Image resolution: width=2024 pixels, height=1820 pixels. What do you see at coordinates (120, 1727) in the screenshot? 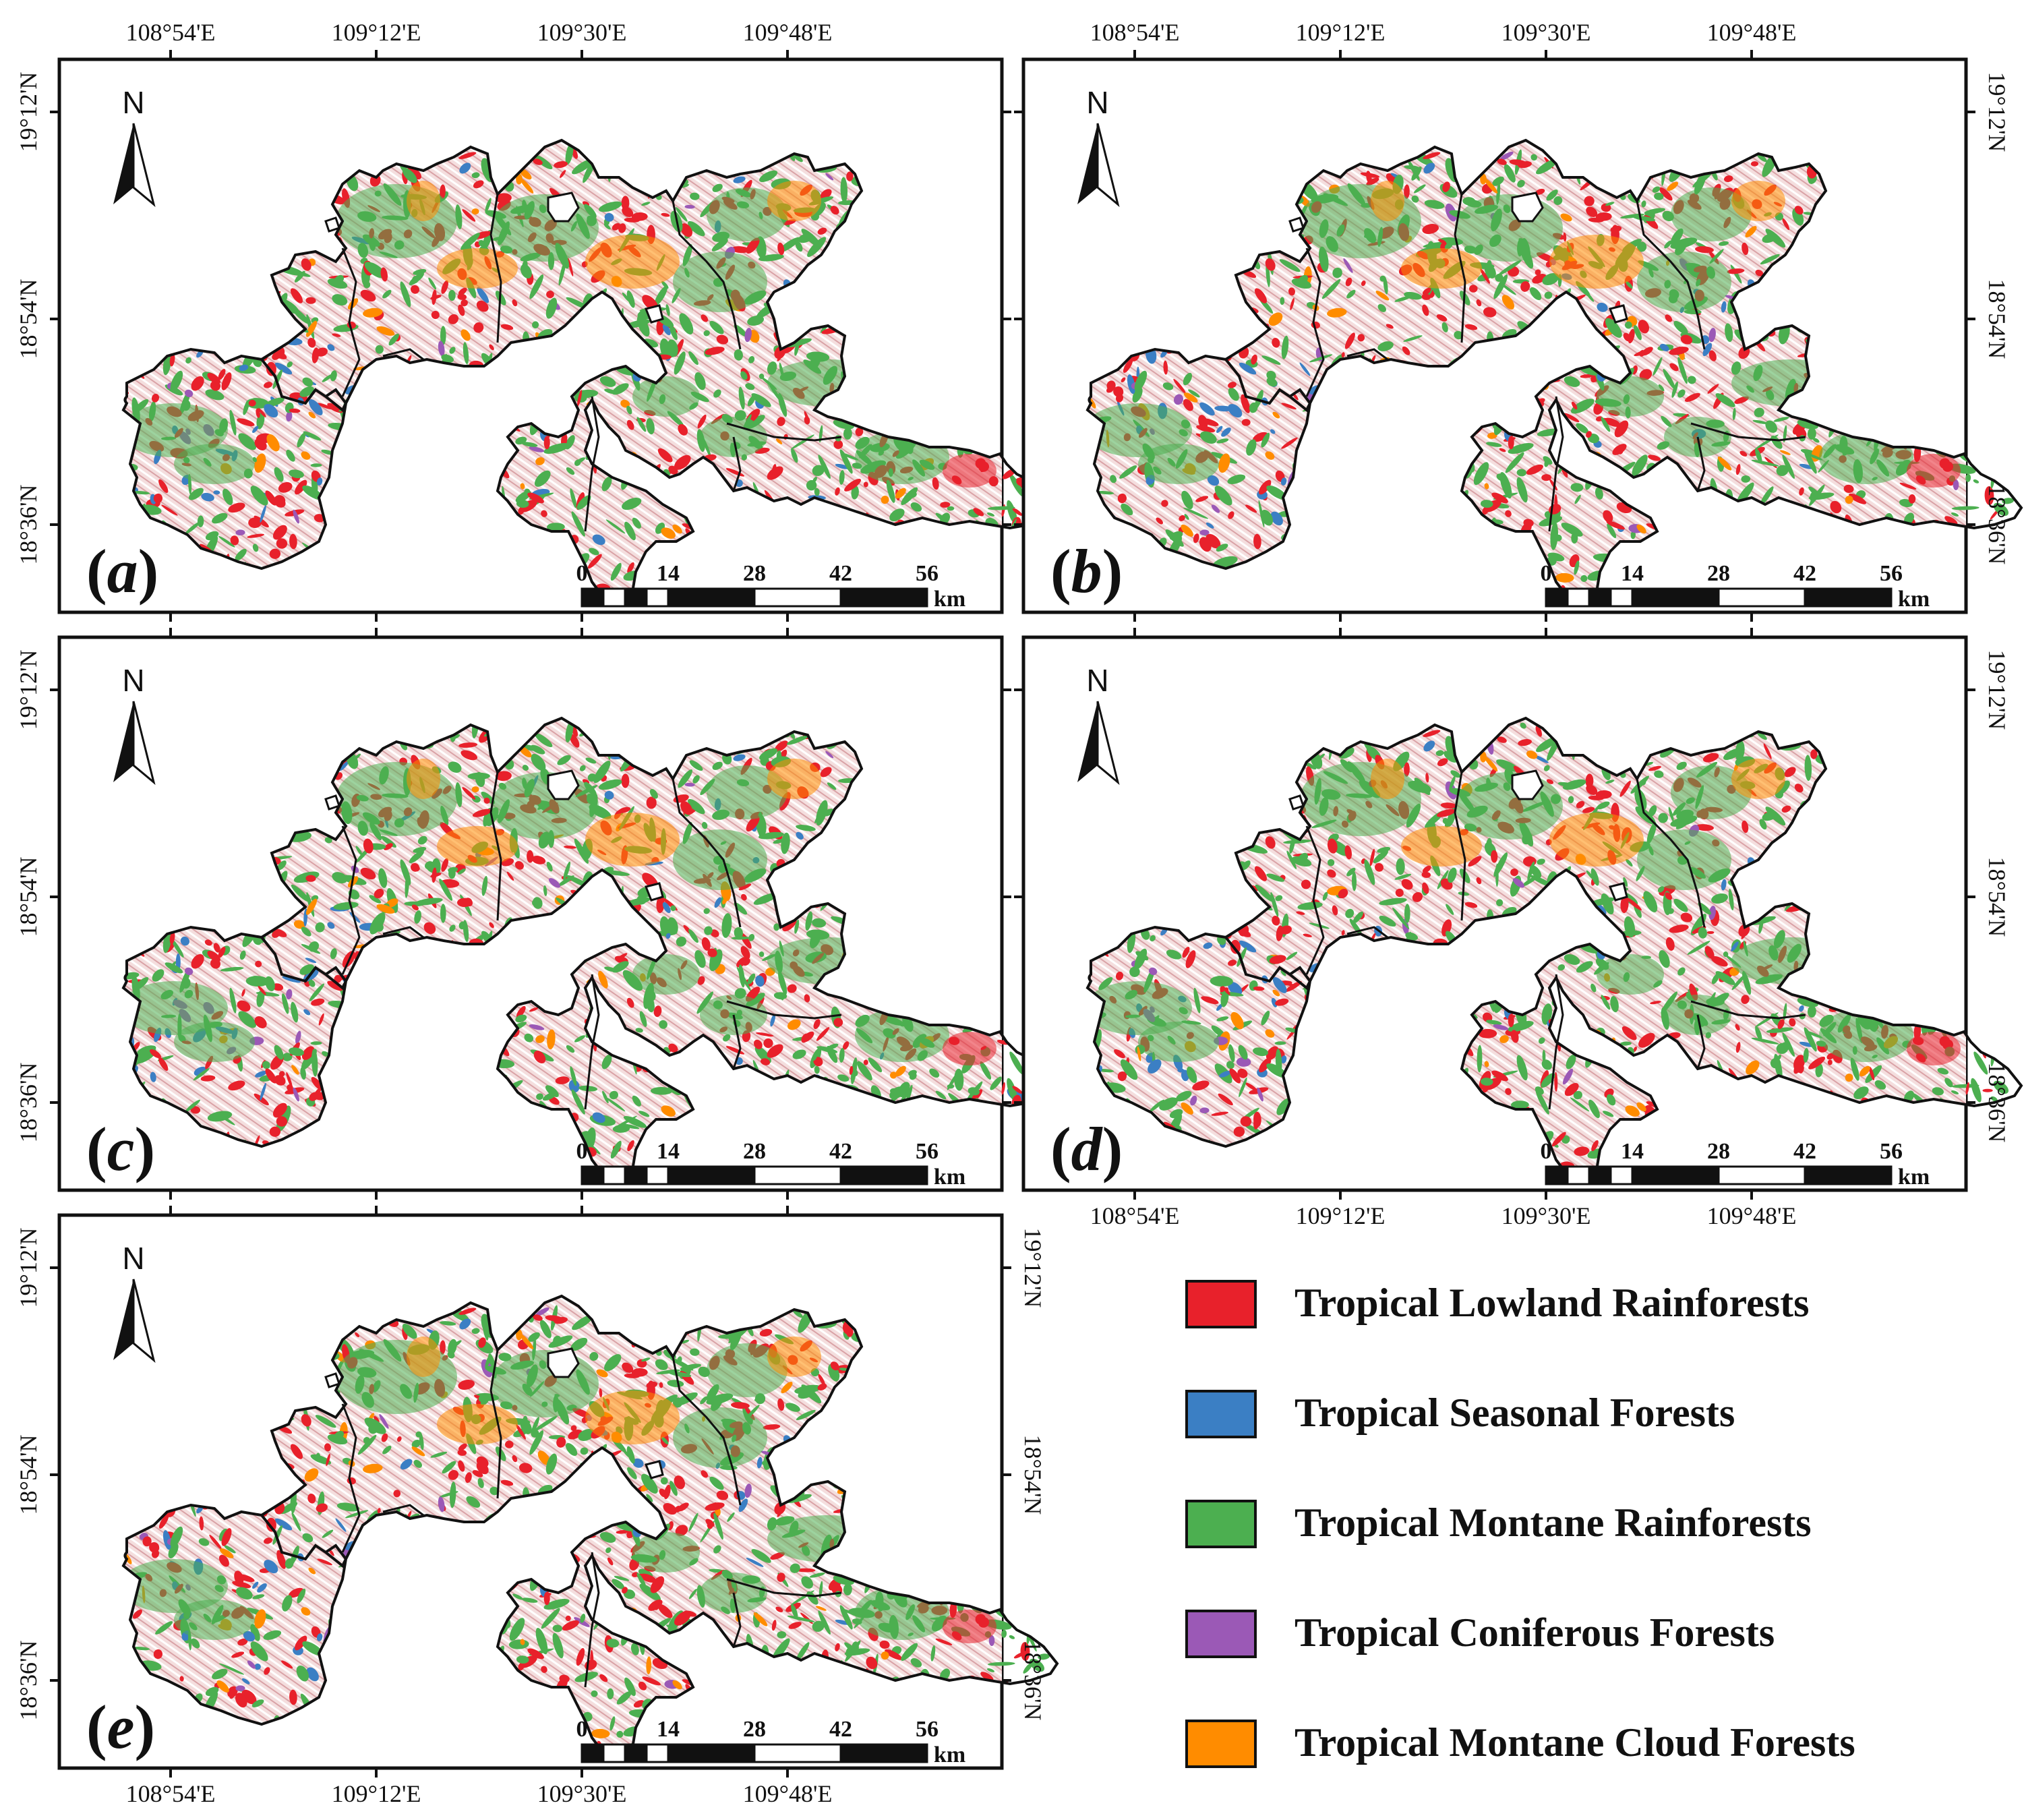
I see `panel-label: (e)` at bounding box center [120, 1727].